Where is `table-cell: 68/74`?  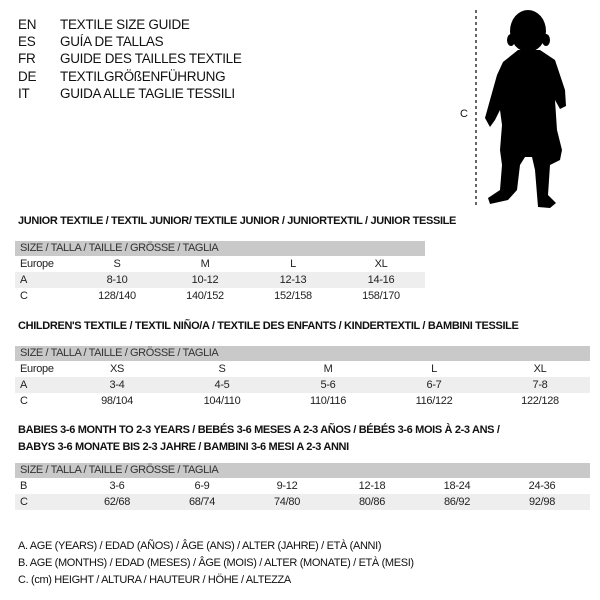
table-cell: 68/74 is located at coordinates (202, 502).